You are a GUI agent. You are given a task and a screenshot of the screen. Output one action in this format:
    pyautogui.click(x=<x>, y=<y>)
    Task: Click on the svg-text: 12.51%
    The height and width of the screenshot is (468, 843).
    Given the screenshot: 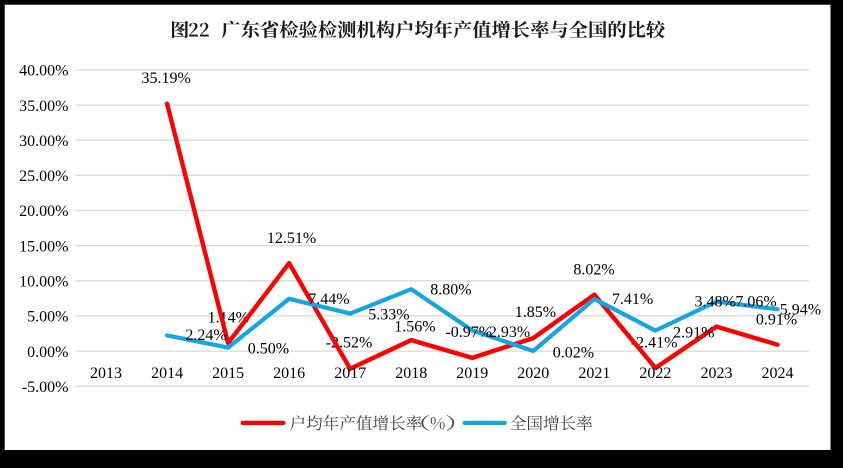 What is the action you would take?
    pyautogui.click(x=291, y=238)
    